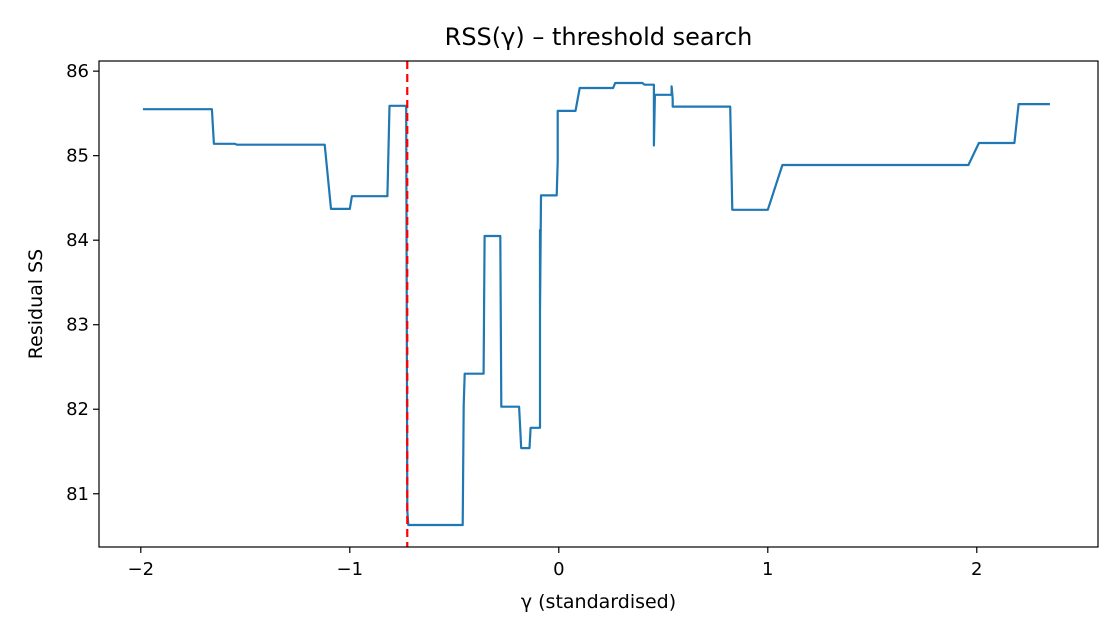  Describe the element at coordinates (558, 569) in the screenshot. I see `x-tick-label: 0` at that location.